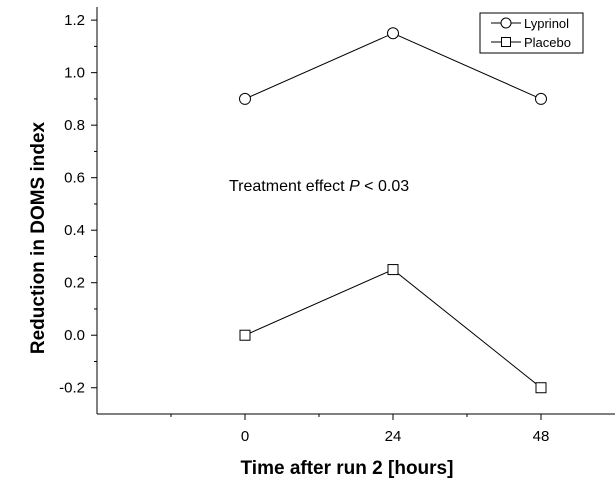 This screenshot has height=487, width=616. Describe the element at coordinates (74, 178) in the screenshot. I see `y-tick-label: 0.6` at that location.